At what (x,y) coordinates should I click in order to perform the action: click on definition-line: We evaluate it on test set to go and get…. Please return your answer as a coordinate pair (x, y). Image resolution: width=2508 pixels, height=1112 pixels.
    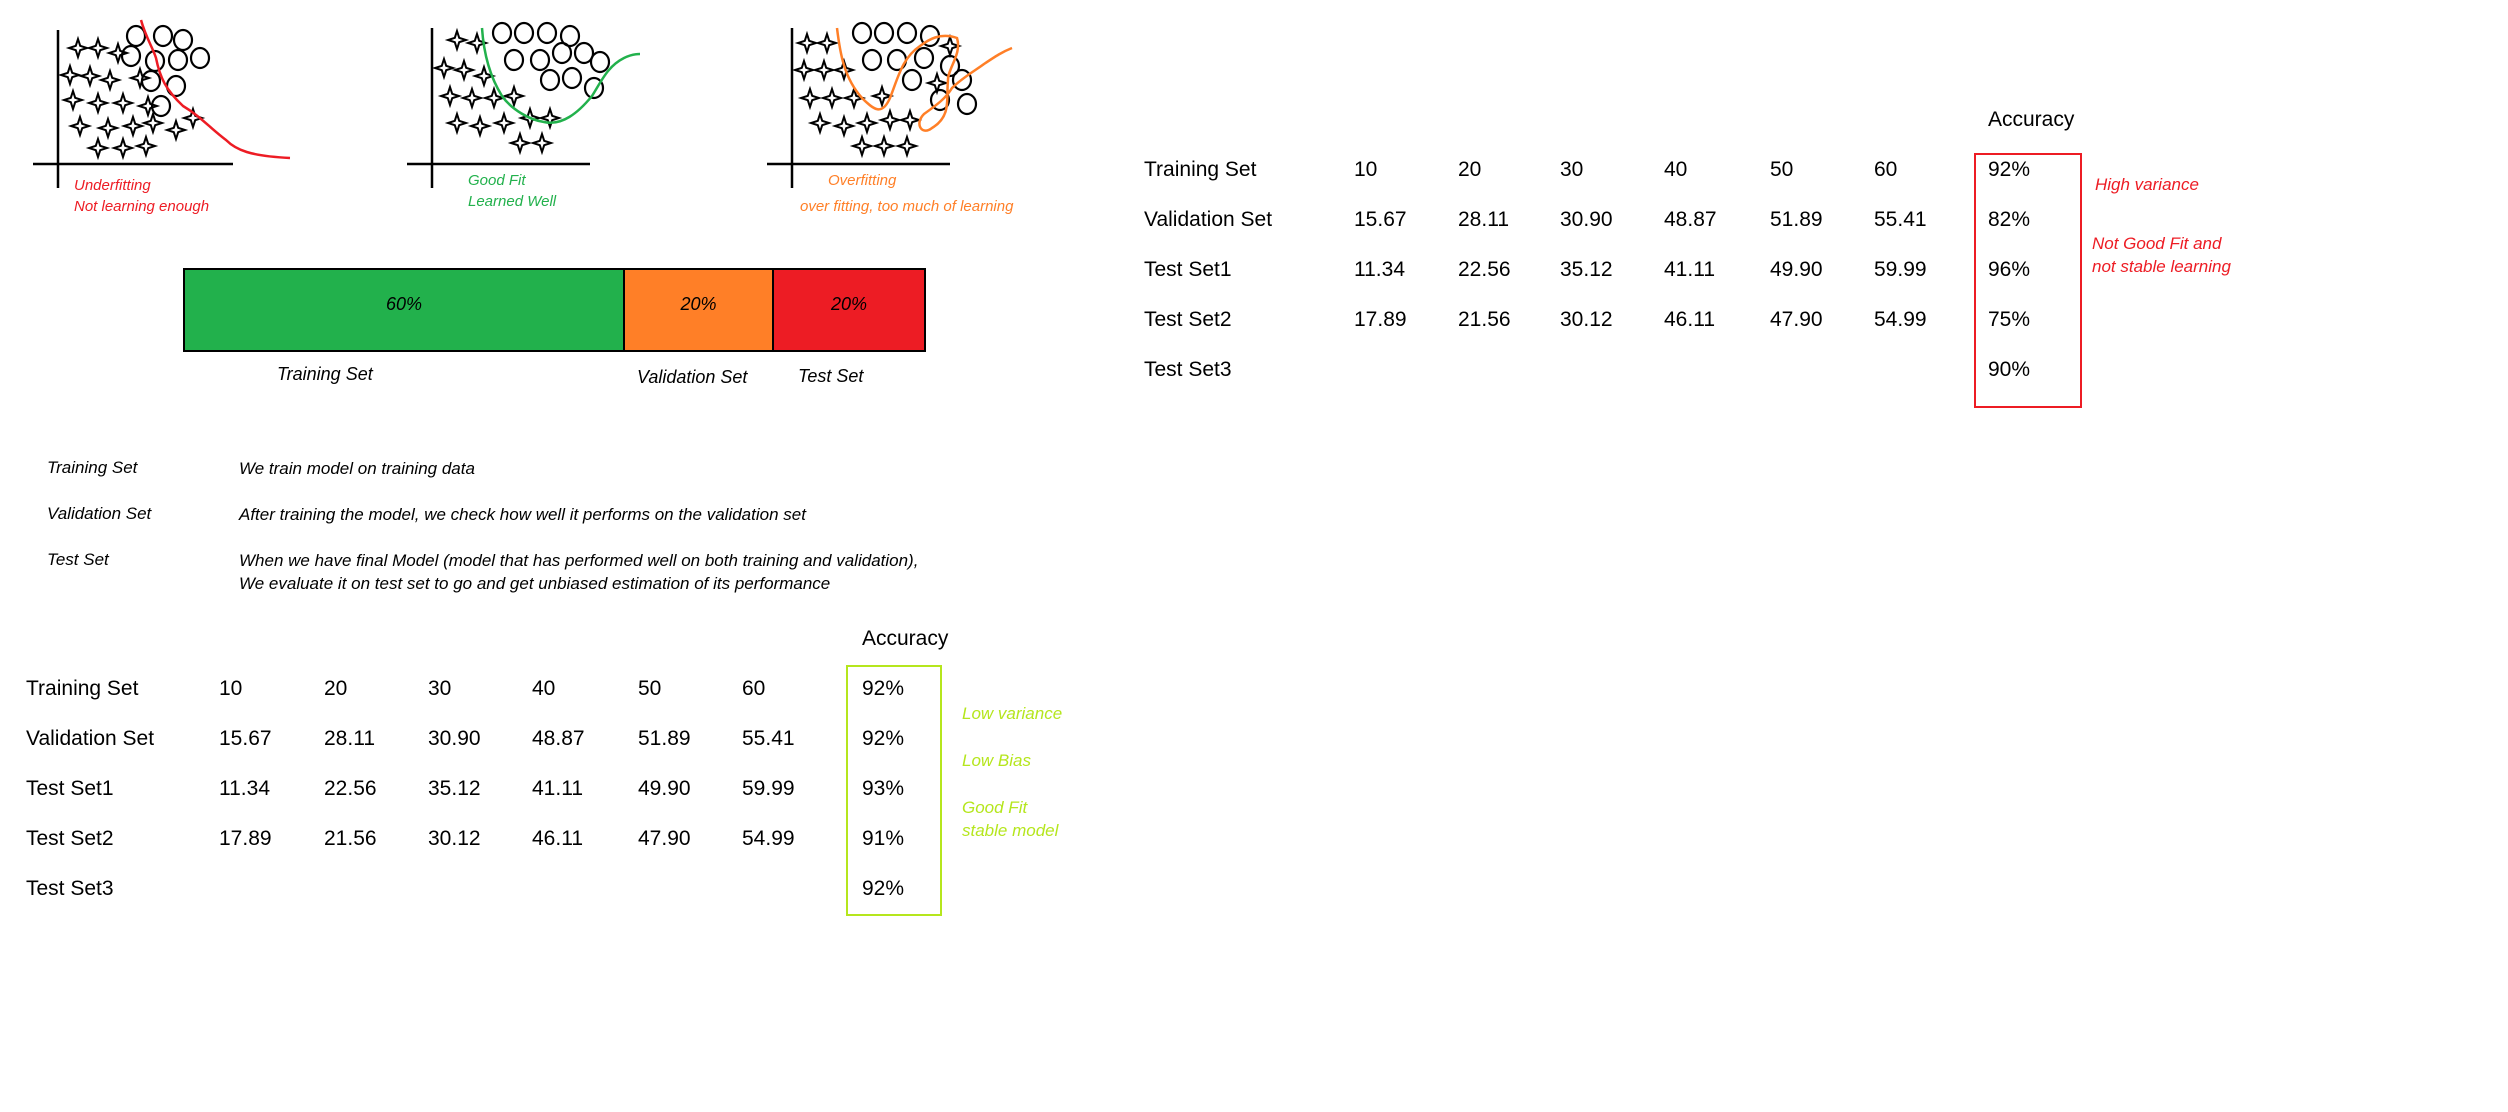
    Looking at the image, I should click on (535, 583).